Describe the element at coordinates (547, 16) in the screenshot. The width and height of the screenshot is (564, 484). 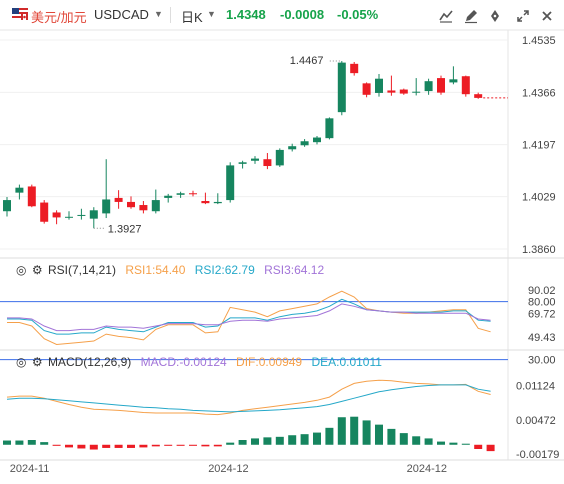
I see `settings-icon` at that location.